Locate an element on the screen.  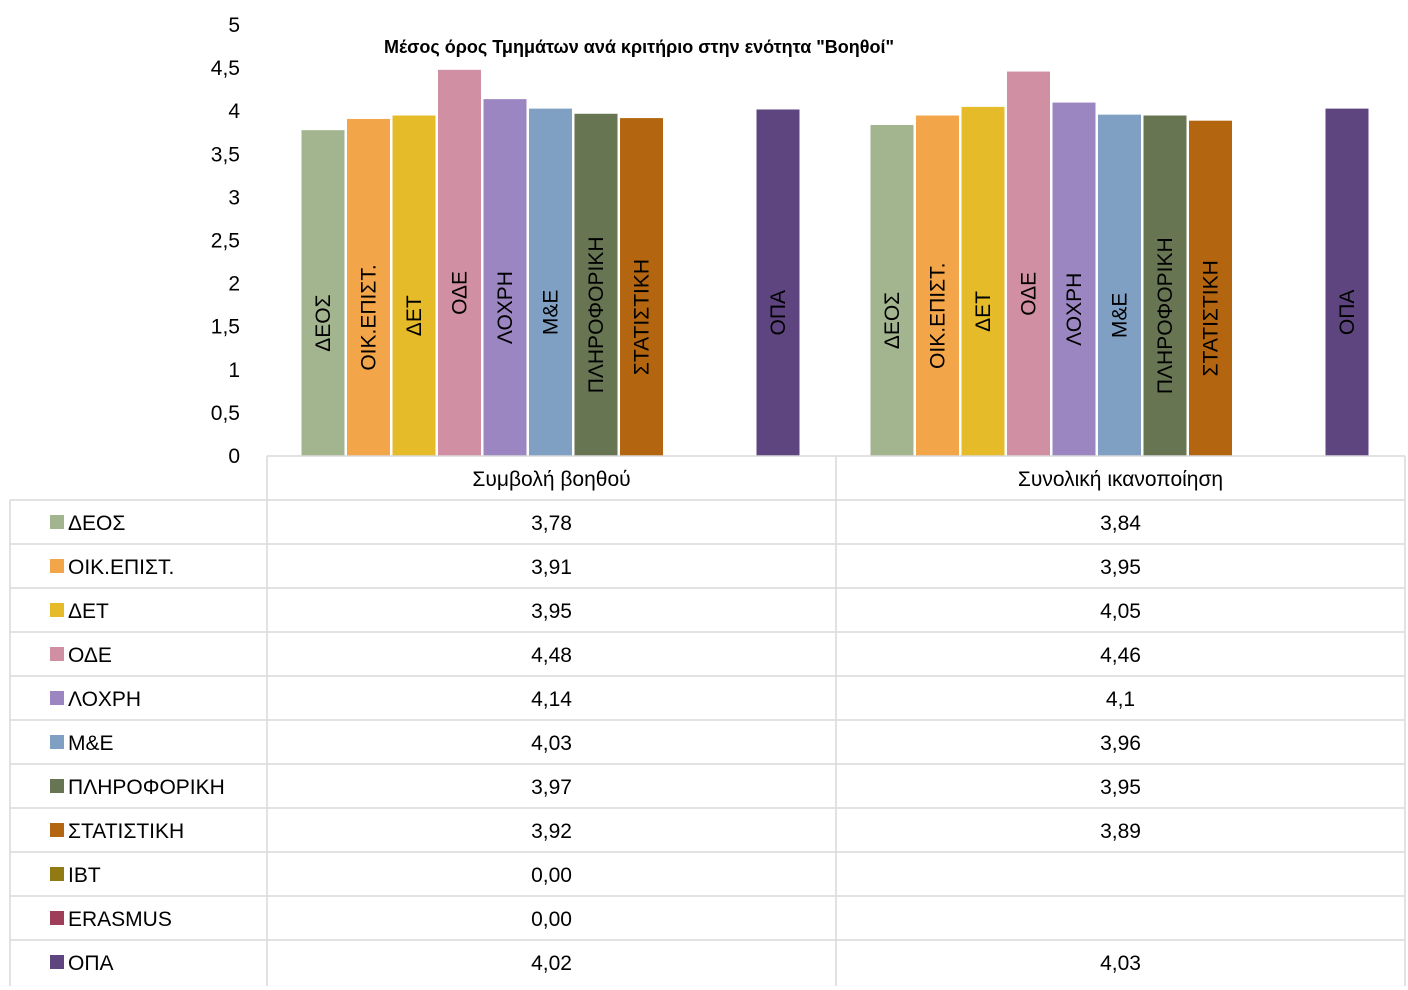
y-tick-label: 0,5 is located at coordinates (225, 413).